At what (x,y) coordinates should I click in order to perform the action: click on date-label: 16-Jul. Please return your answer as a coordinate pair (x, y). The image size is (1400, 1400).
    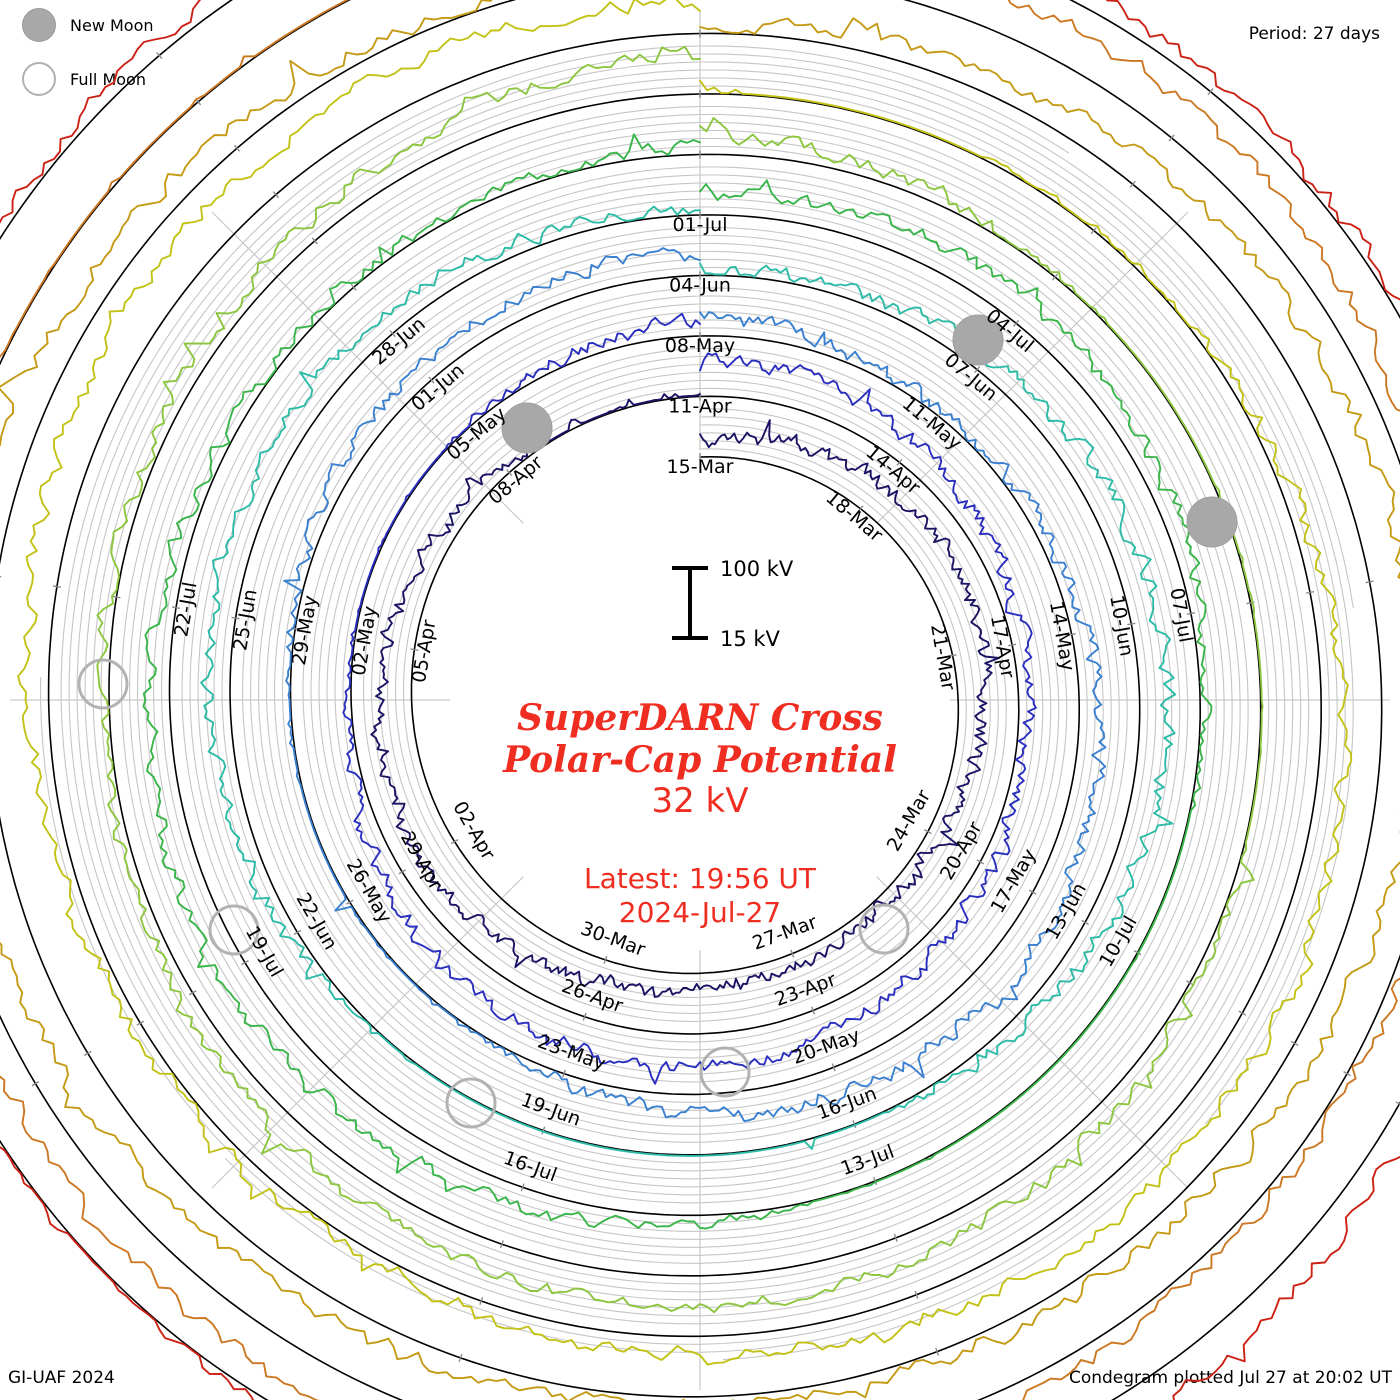
    Looking at the image, I should click on (530, 1166).